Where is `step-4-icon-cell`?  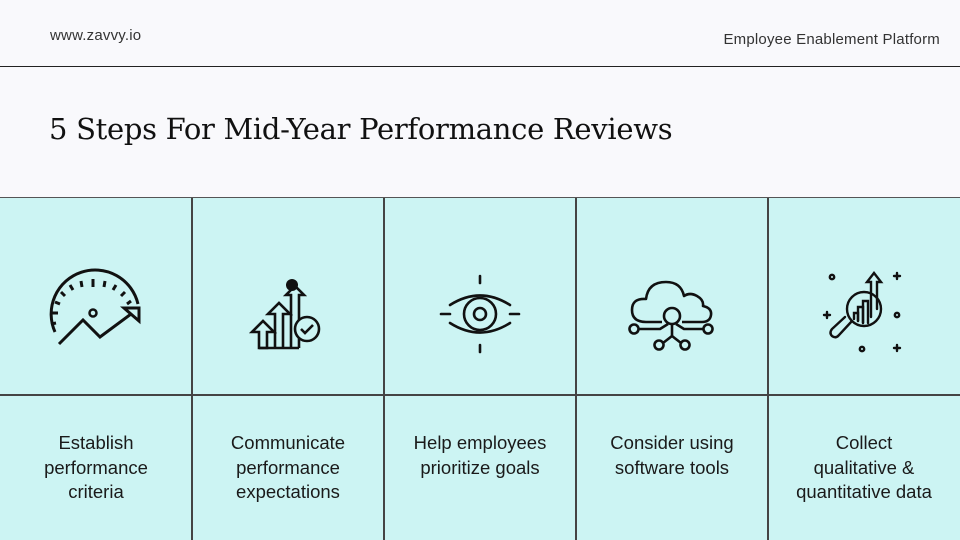
step-4-icon-cell is located at coordinates (672, 296).